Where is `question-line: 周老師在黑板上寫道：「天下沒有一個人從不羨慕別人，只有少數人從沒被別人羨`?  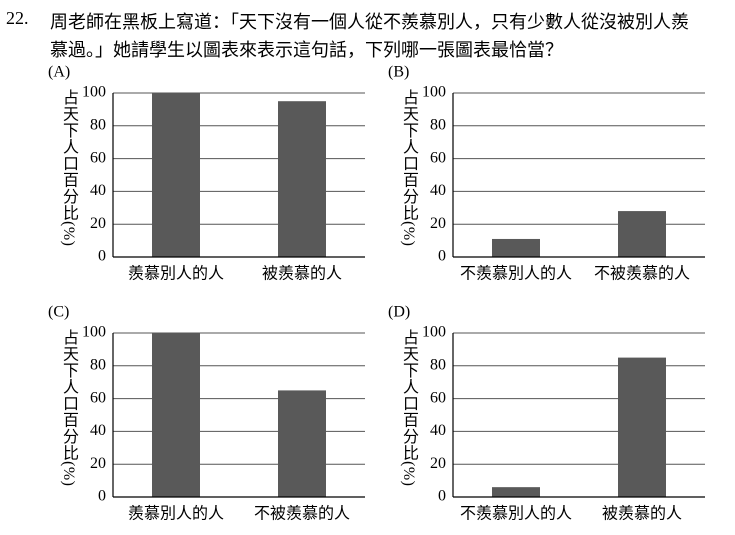 question-line: 周老師在黑板上寫道：「天下沒有一個人從不羨慕別人，只有少數人從沒被別人羨 is located at coordinates (369, 22).